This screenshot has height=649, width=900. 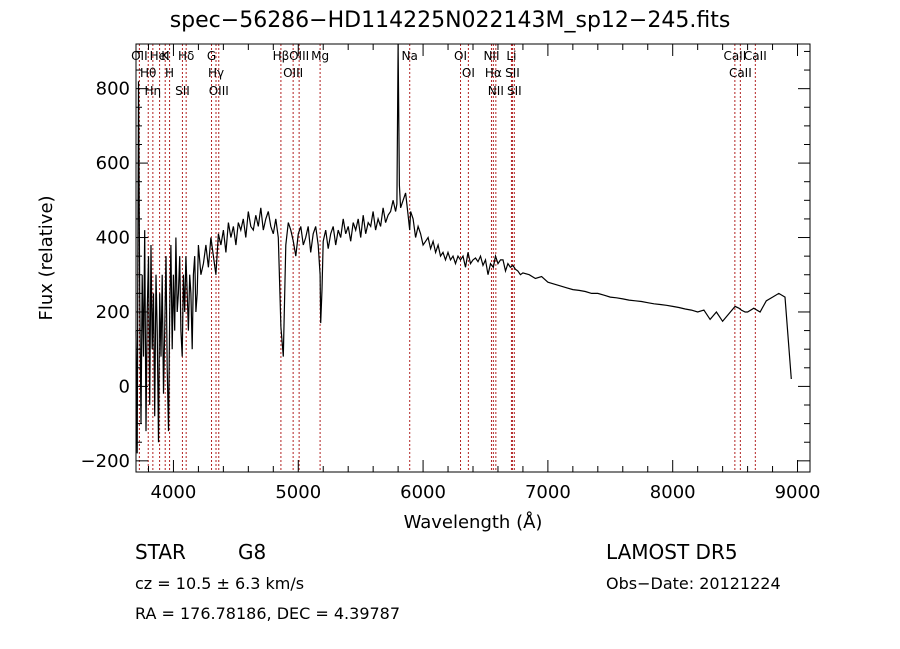 What do you see at coordinates (410, 56) in the screenshot?
I see `line-marker-label: Na` at bounding box center [410, 56].